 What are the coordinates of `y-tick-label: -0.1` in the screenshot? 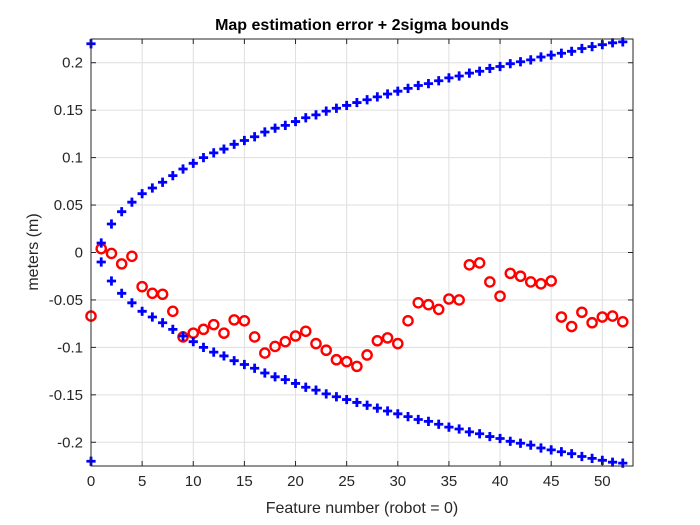 It's located at (70, 347).